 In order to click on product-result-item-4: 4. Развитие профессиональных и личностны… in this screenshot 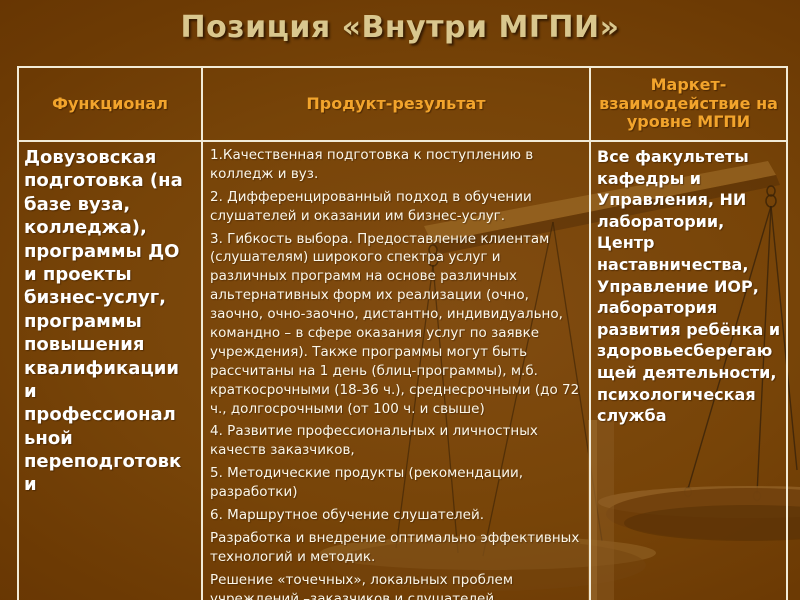, I will do `click(374, 441)`.